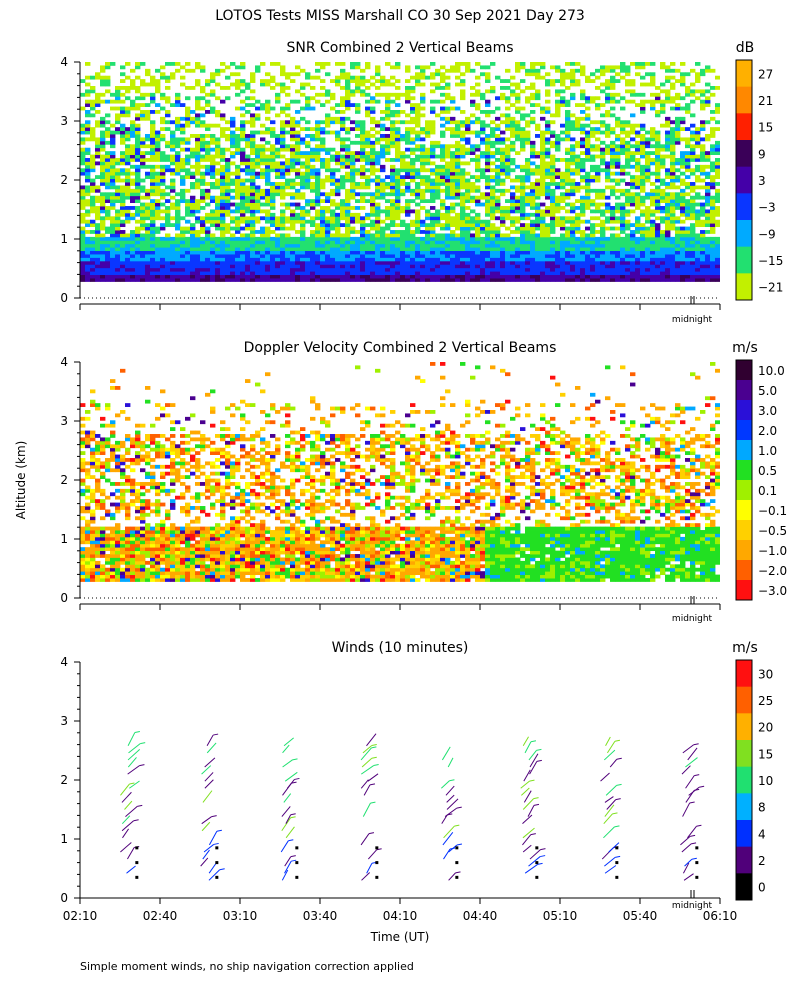 The image size is (800, 1004). What do you see at coordinates (399, 48) in the screenshot?
I see `snr-panel-title: SNR Combined 2 Vertical Beams` at bounding box center [399, 48].